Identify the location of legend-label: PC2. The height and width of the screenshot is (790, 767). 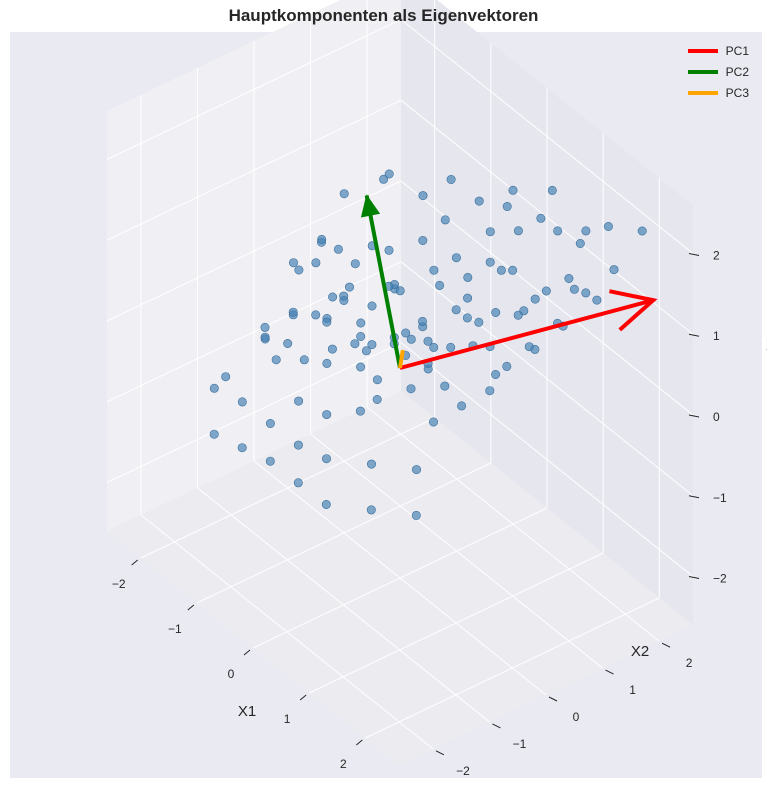
(737, 71).